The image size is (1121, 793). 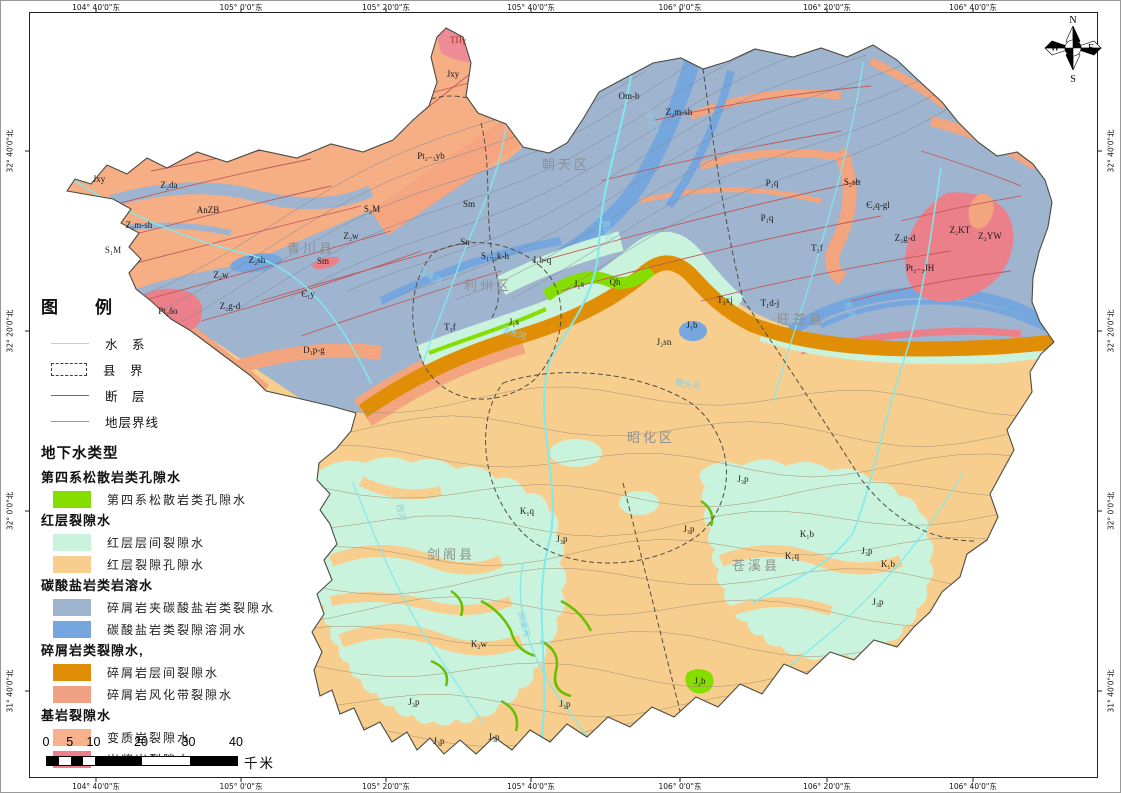 What do you see at coordinates (125, 344) in the screenshot?
I see `legend-item-label: 水 系` at bounding box center [125, 344].